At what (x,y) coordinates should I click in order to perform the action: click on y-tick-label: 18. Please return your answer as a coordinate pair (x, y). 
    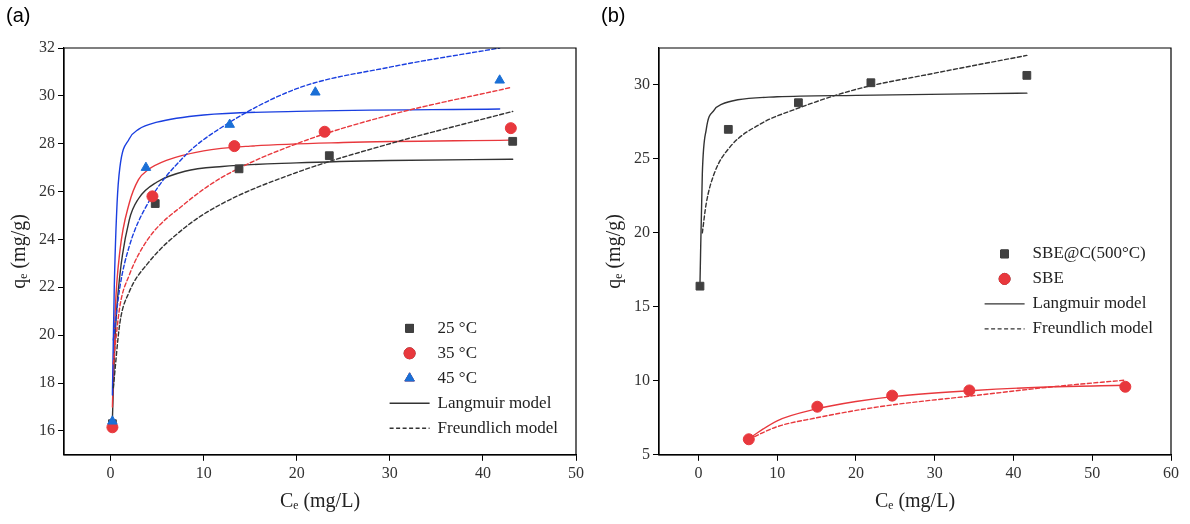
    Looking at the image, I should click on (47, 382).